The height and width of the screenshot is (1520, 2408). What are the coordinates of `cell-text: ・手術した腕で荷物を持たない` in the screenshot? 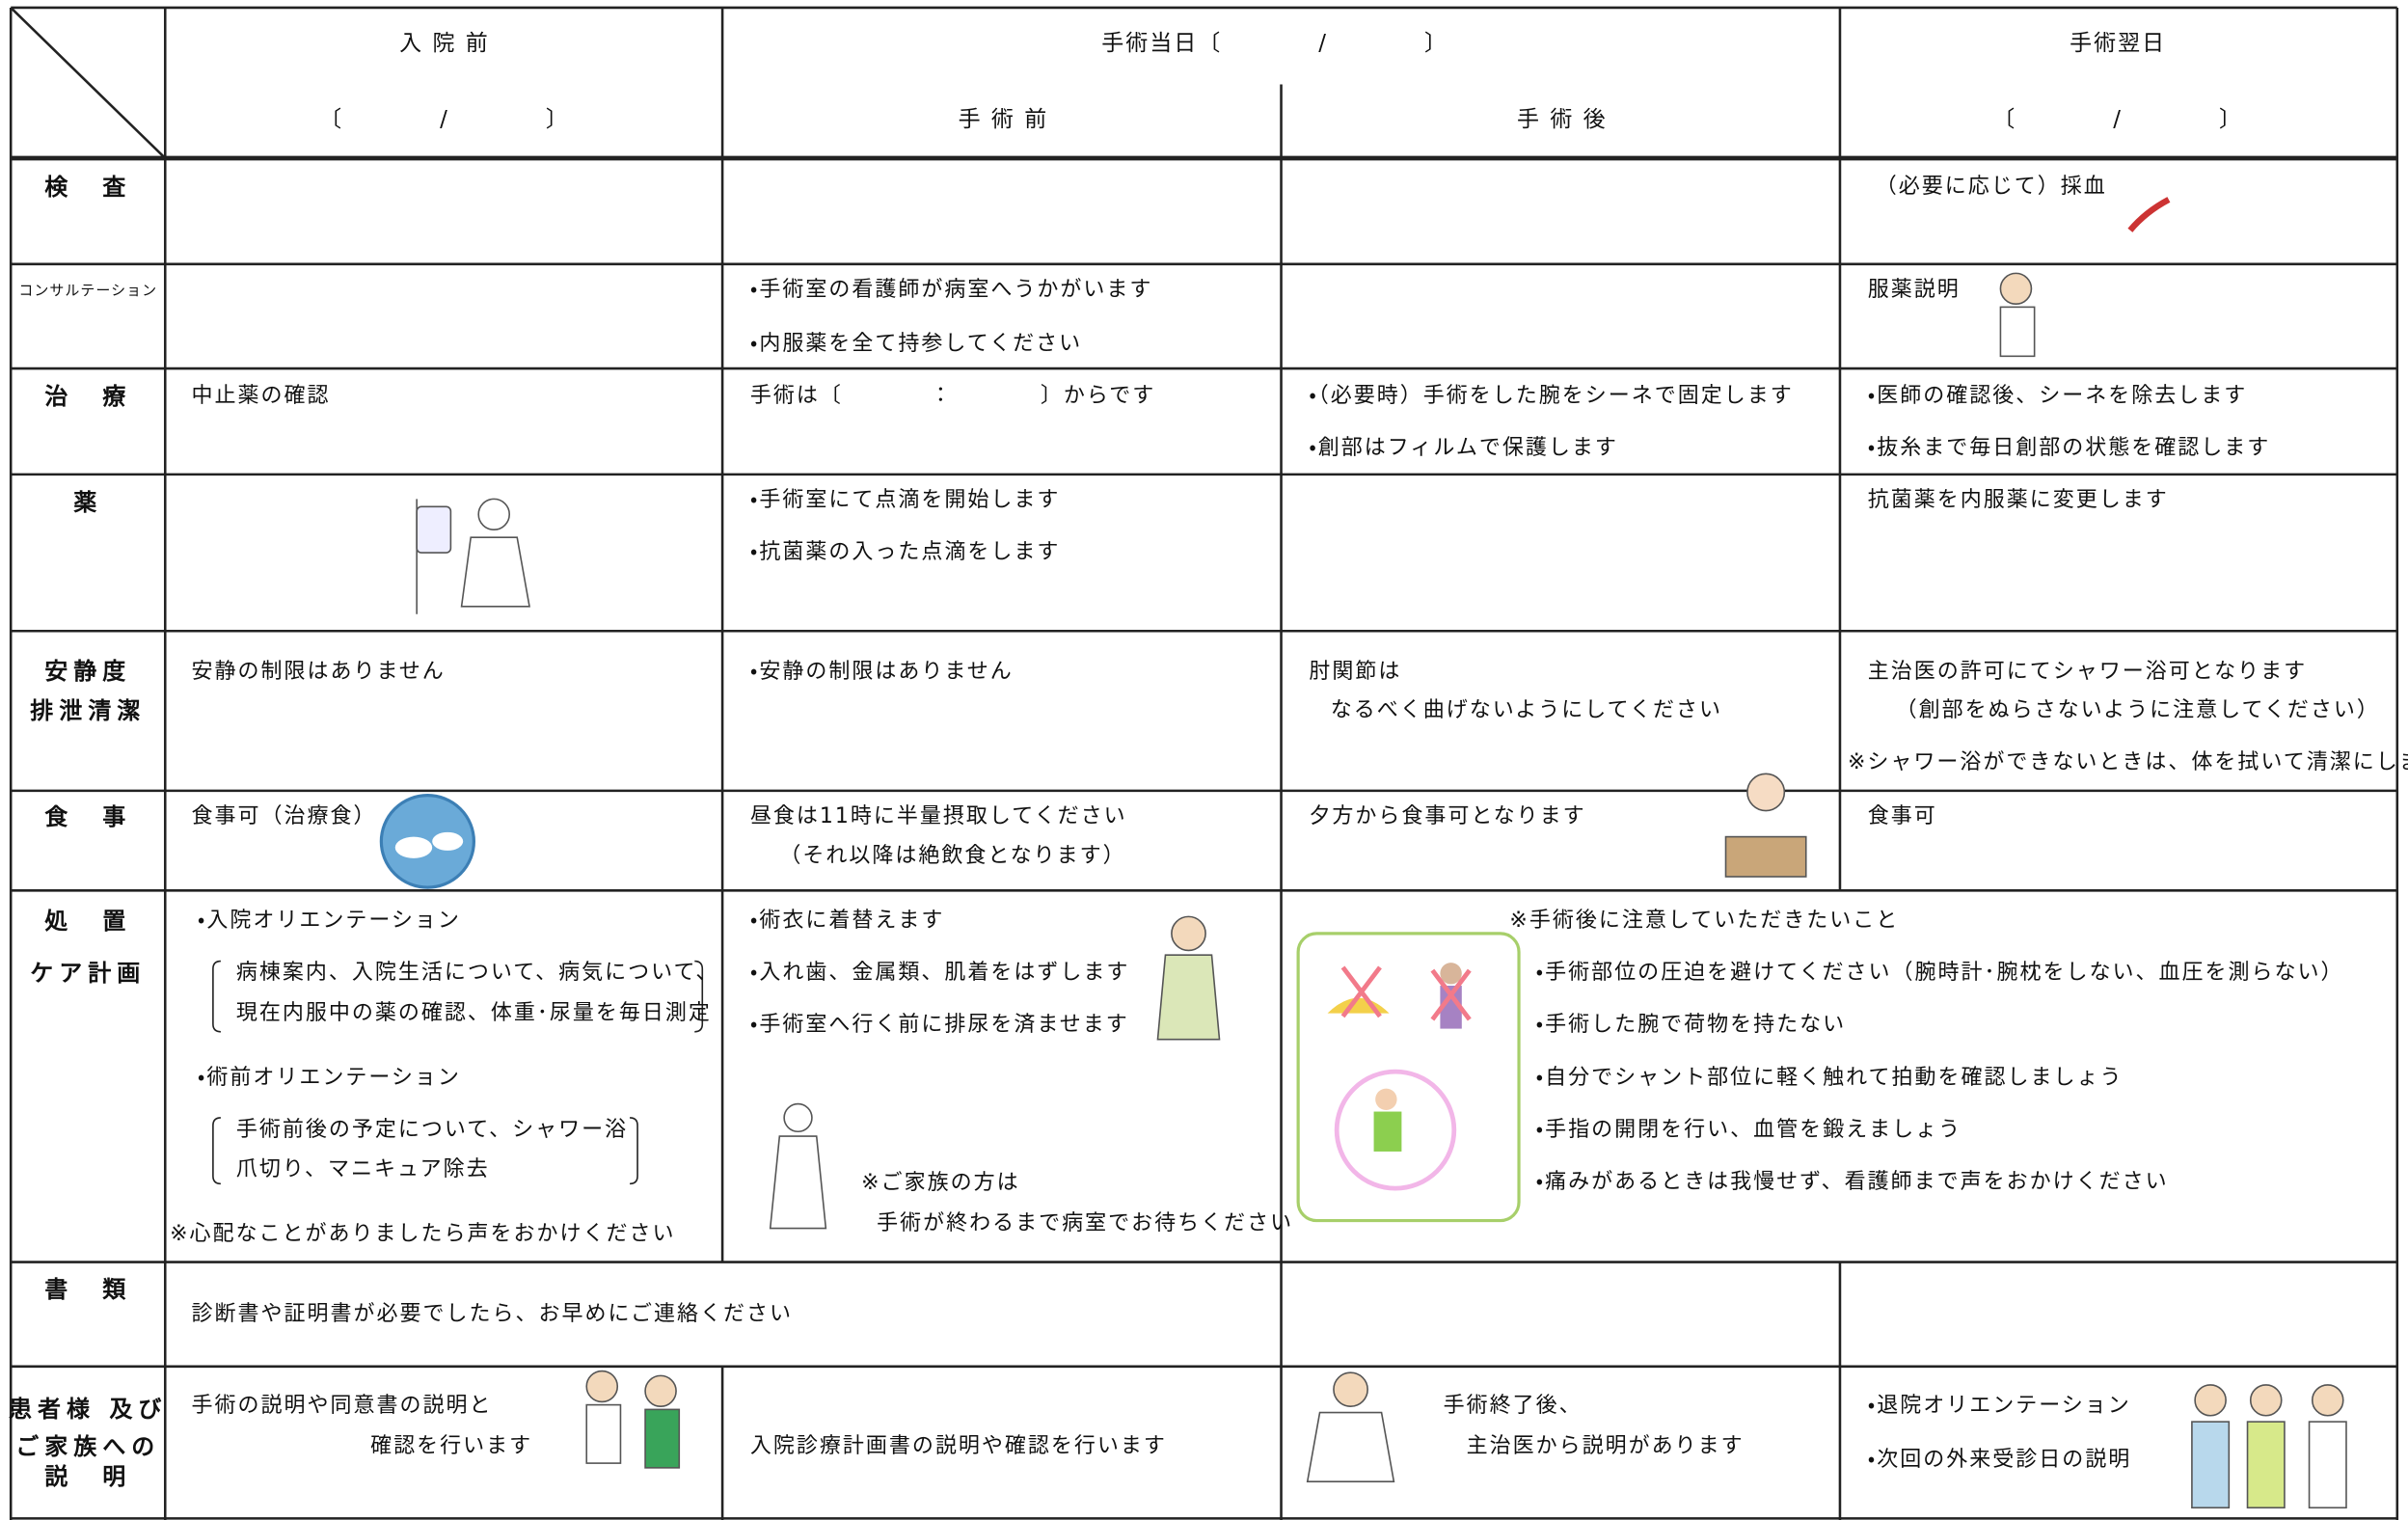 It's located at (1691, 1025).